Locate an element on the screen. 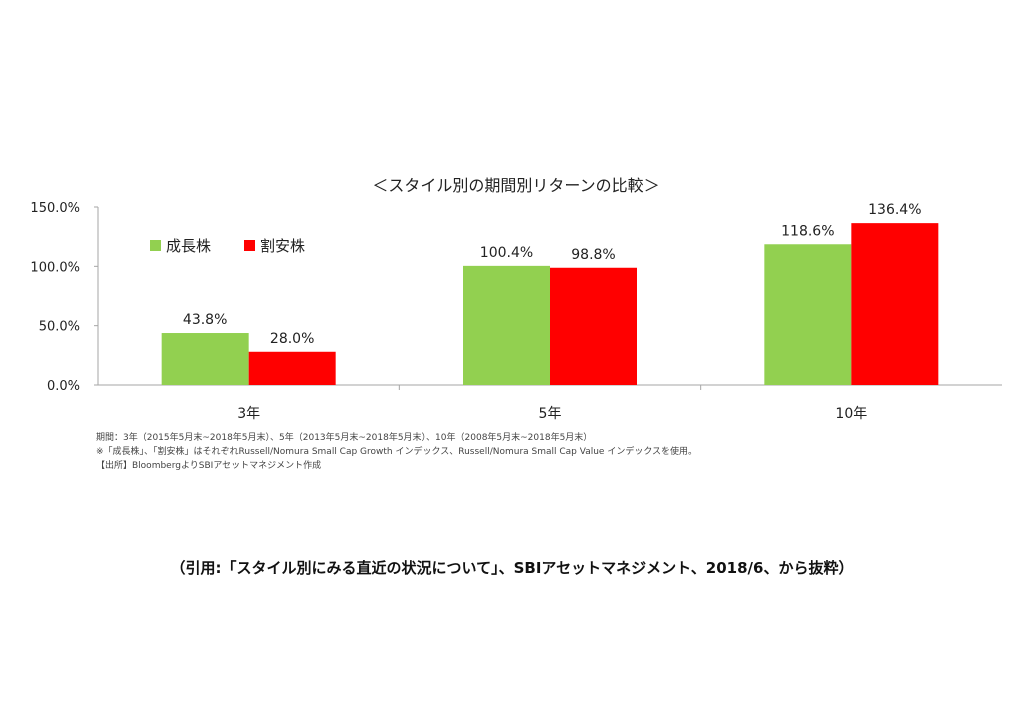 This screenshot has width=1024, height=709. data-label: 136.4% is located at coordinates (894, 210).